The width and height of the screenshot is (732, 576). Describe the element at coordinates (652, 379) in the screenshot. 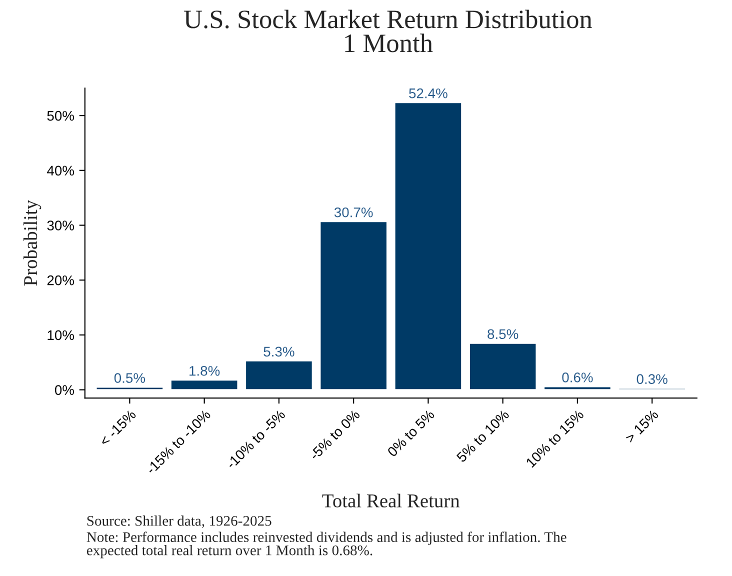

I see `data-label: 0.3%` at that location.